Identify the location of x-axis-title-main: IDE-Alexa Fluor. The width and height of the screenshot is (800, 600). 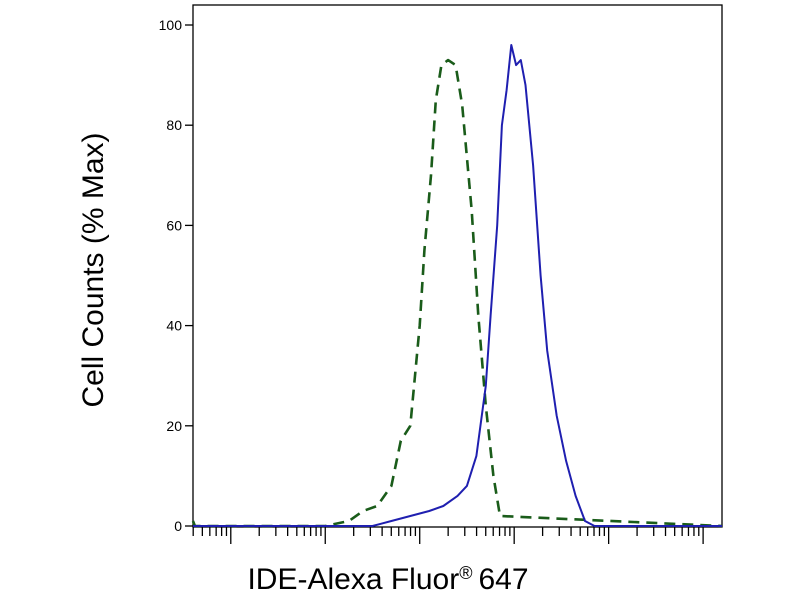
(353, 579).